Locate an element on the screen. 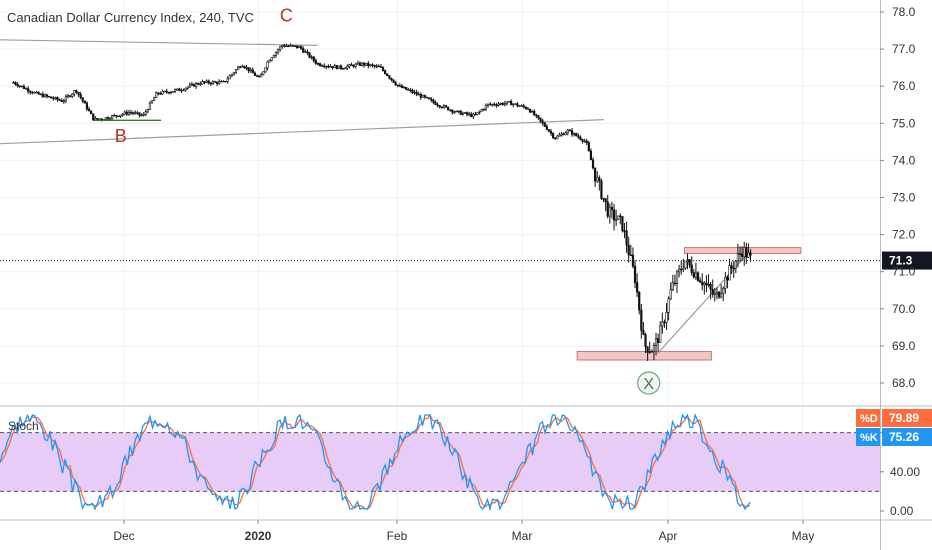 This screenshot has width=932, height=550. price-tick-label: 71.0 is located at coordinates (904, 272).